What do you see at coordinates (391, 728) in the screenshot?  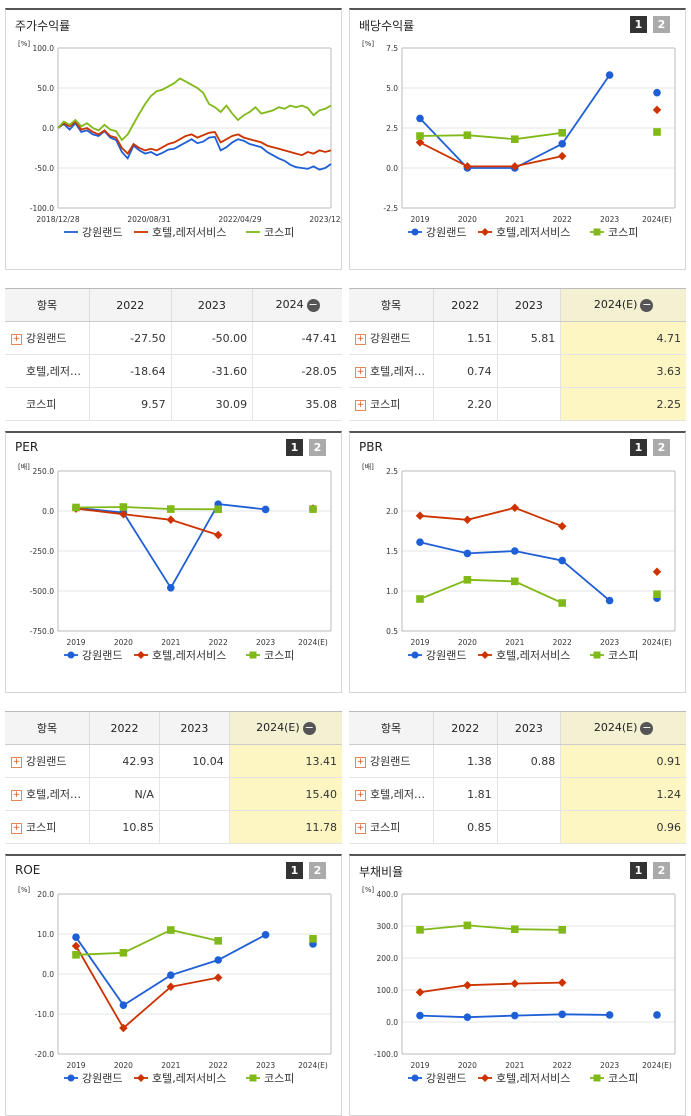 I see `column-header-label: 항목` at bounding box center [391, 728].